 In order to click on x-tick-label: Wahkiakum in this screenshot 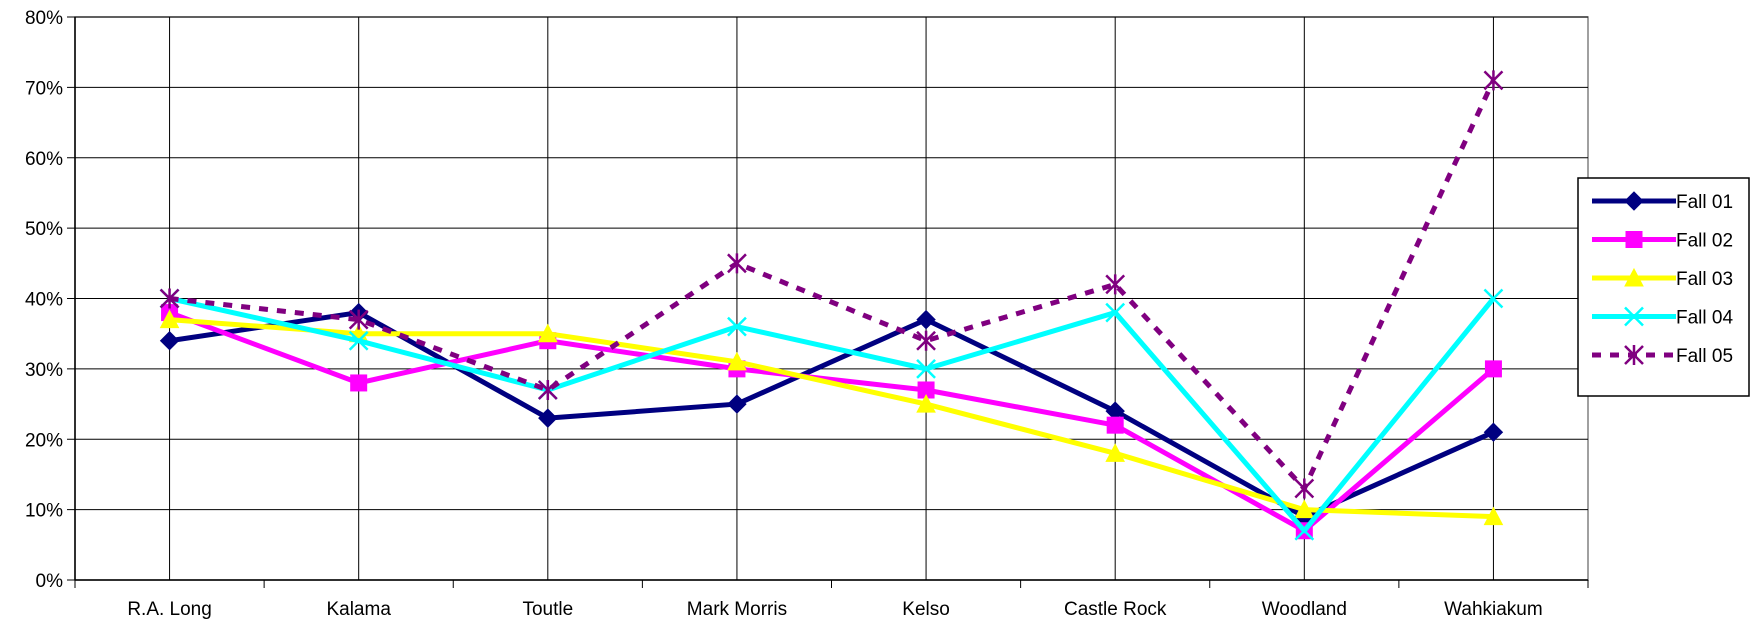, I will do `click(1493, 609)`.